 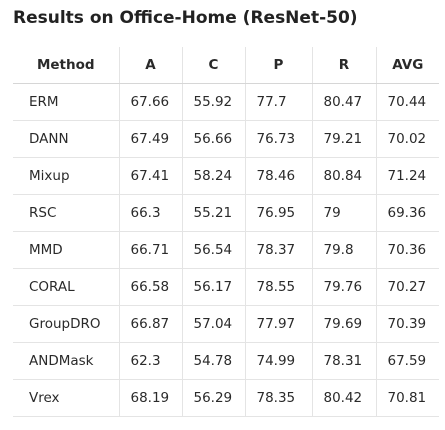 I want to click on p-cell: 78.46, so click(x=278, y=176).